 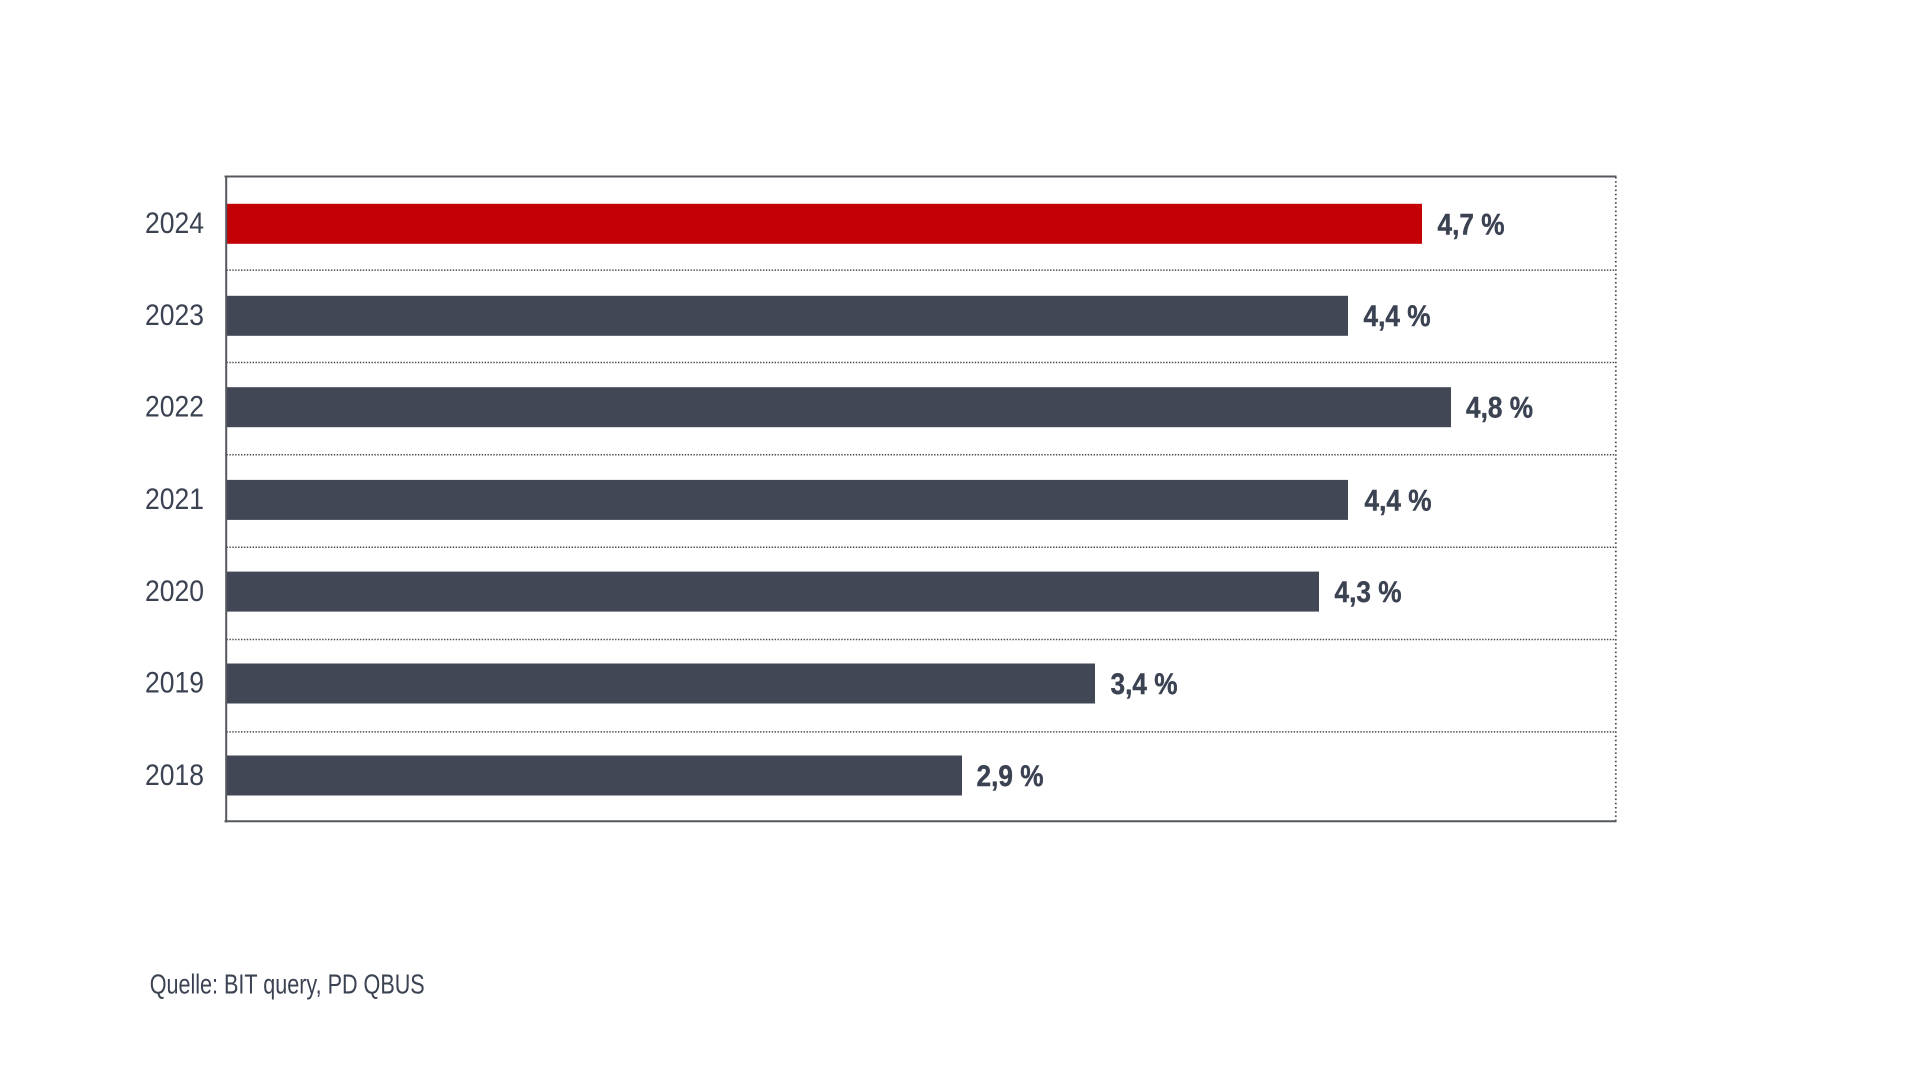 I want to click on svg-text: 4,3 %, so click(x=1368, y=592).